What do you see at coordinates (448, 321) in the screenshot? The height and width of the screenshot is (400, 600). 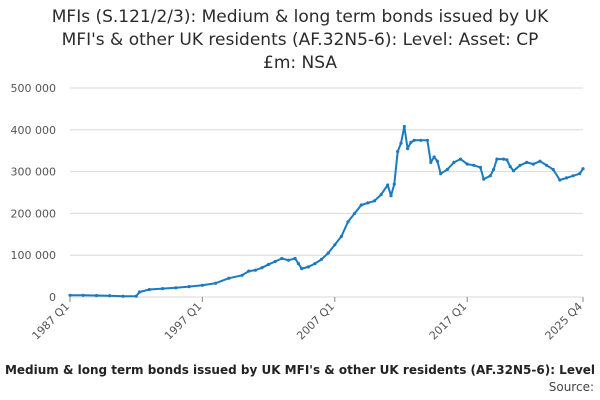 I see `x-tick-label: 2017 Q1` at bounding box center [448, 321].